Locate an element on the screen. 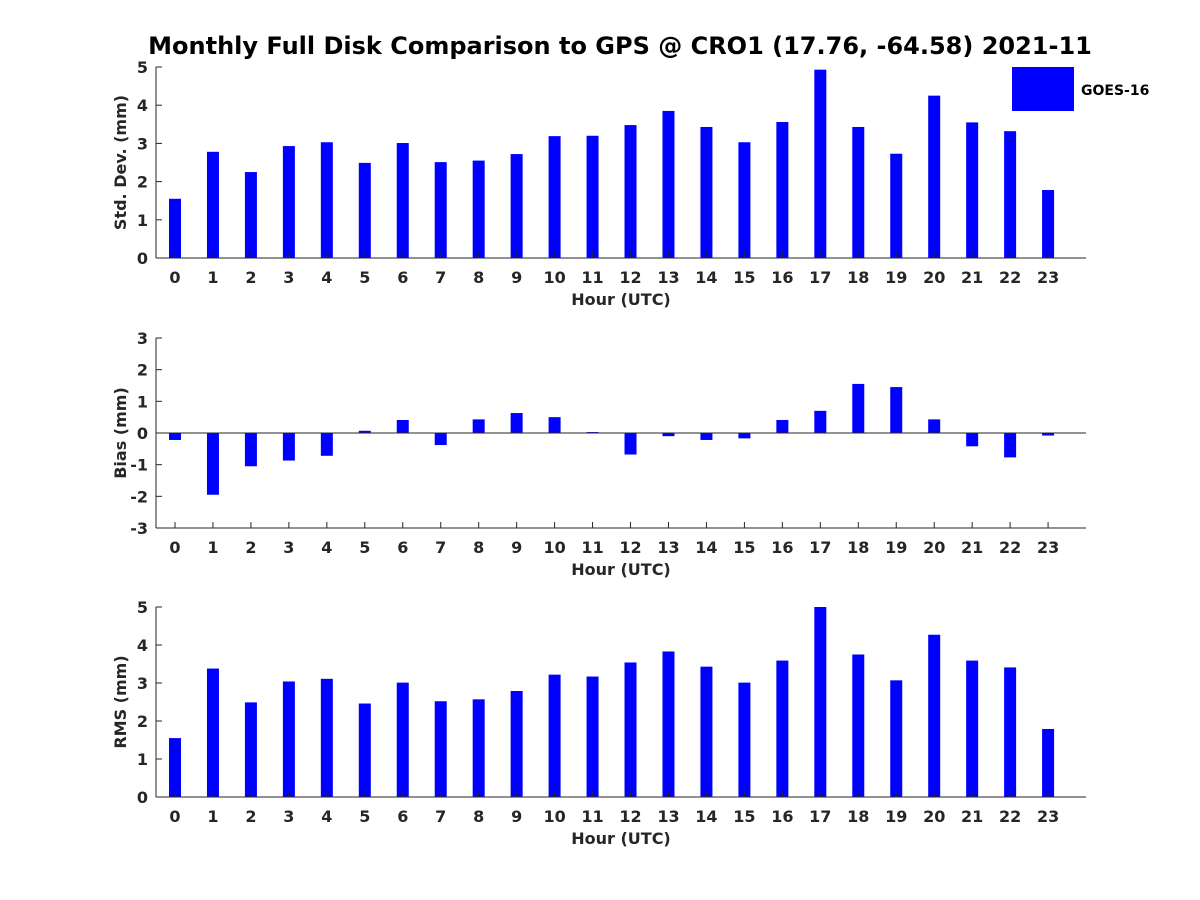 The width and height of the screenshot is (1200, 900). x-tick-label: 0 is located at coordinates (174, 816).